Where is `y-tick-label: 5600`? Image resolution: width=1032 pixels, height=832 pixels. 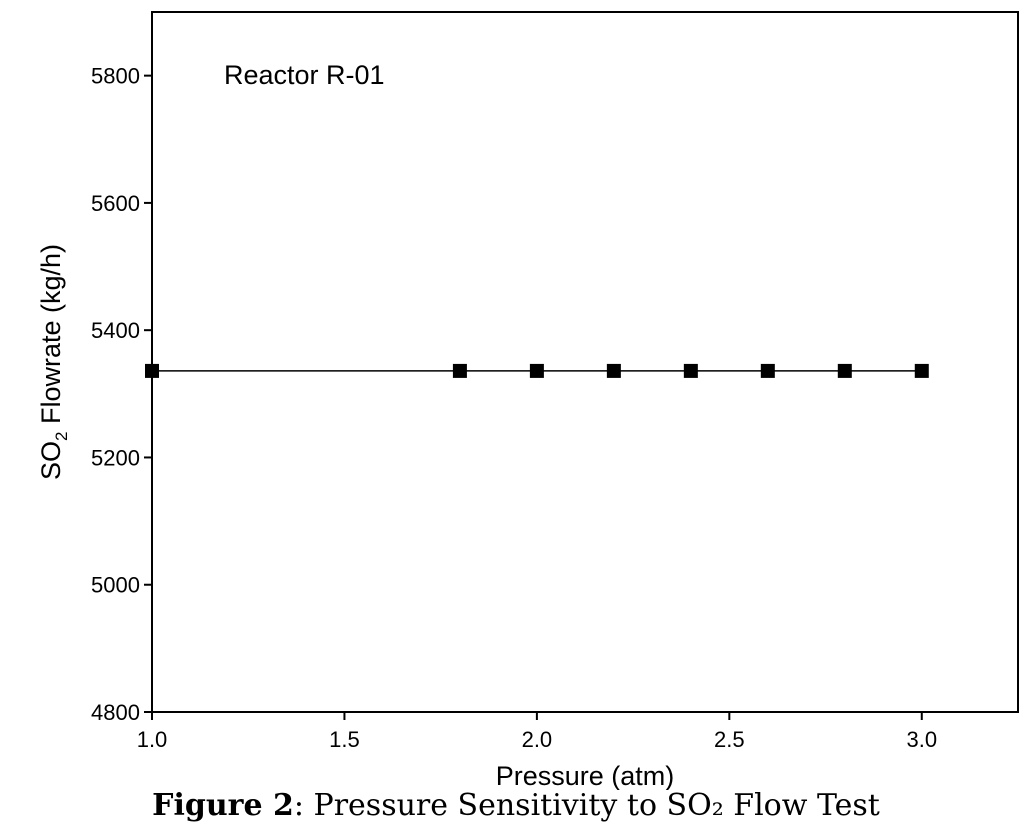 y-tick-label: 5600 is located at coordinates (115, 203).